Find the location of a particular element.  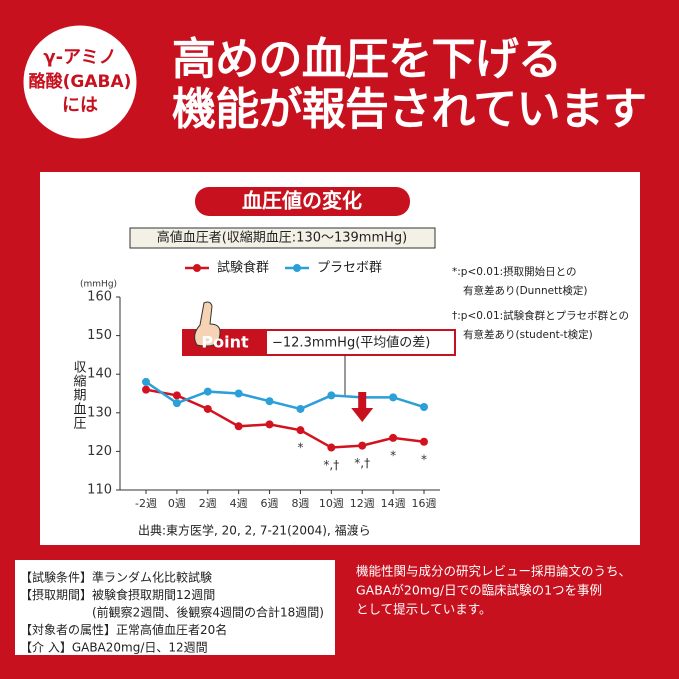

x-tick-label: 16週 is located at coordinates (424, 503).